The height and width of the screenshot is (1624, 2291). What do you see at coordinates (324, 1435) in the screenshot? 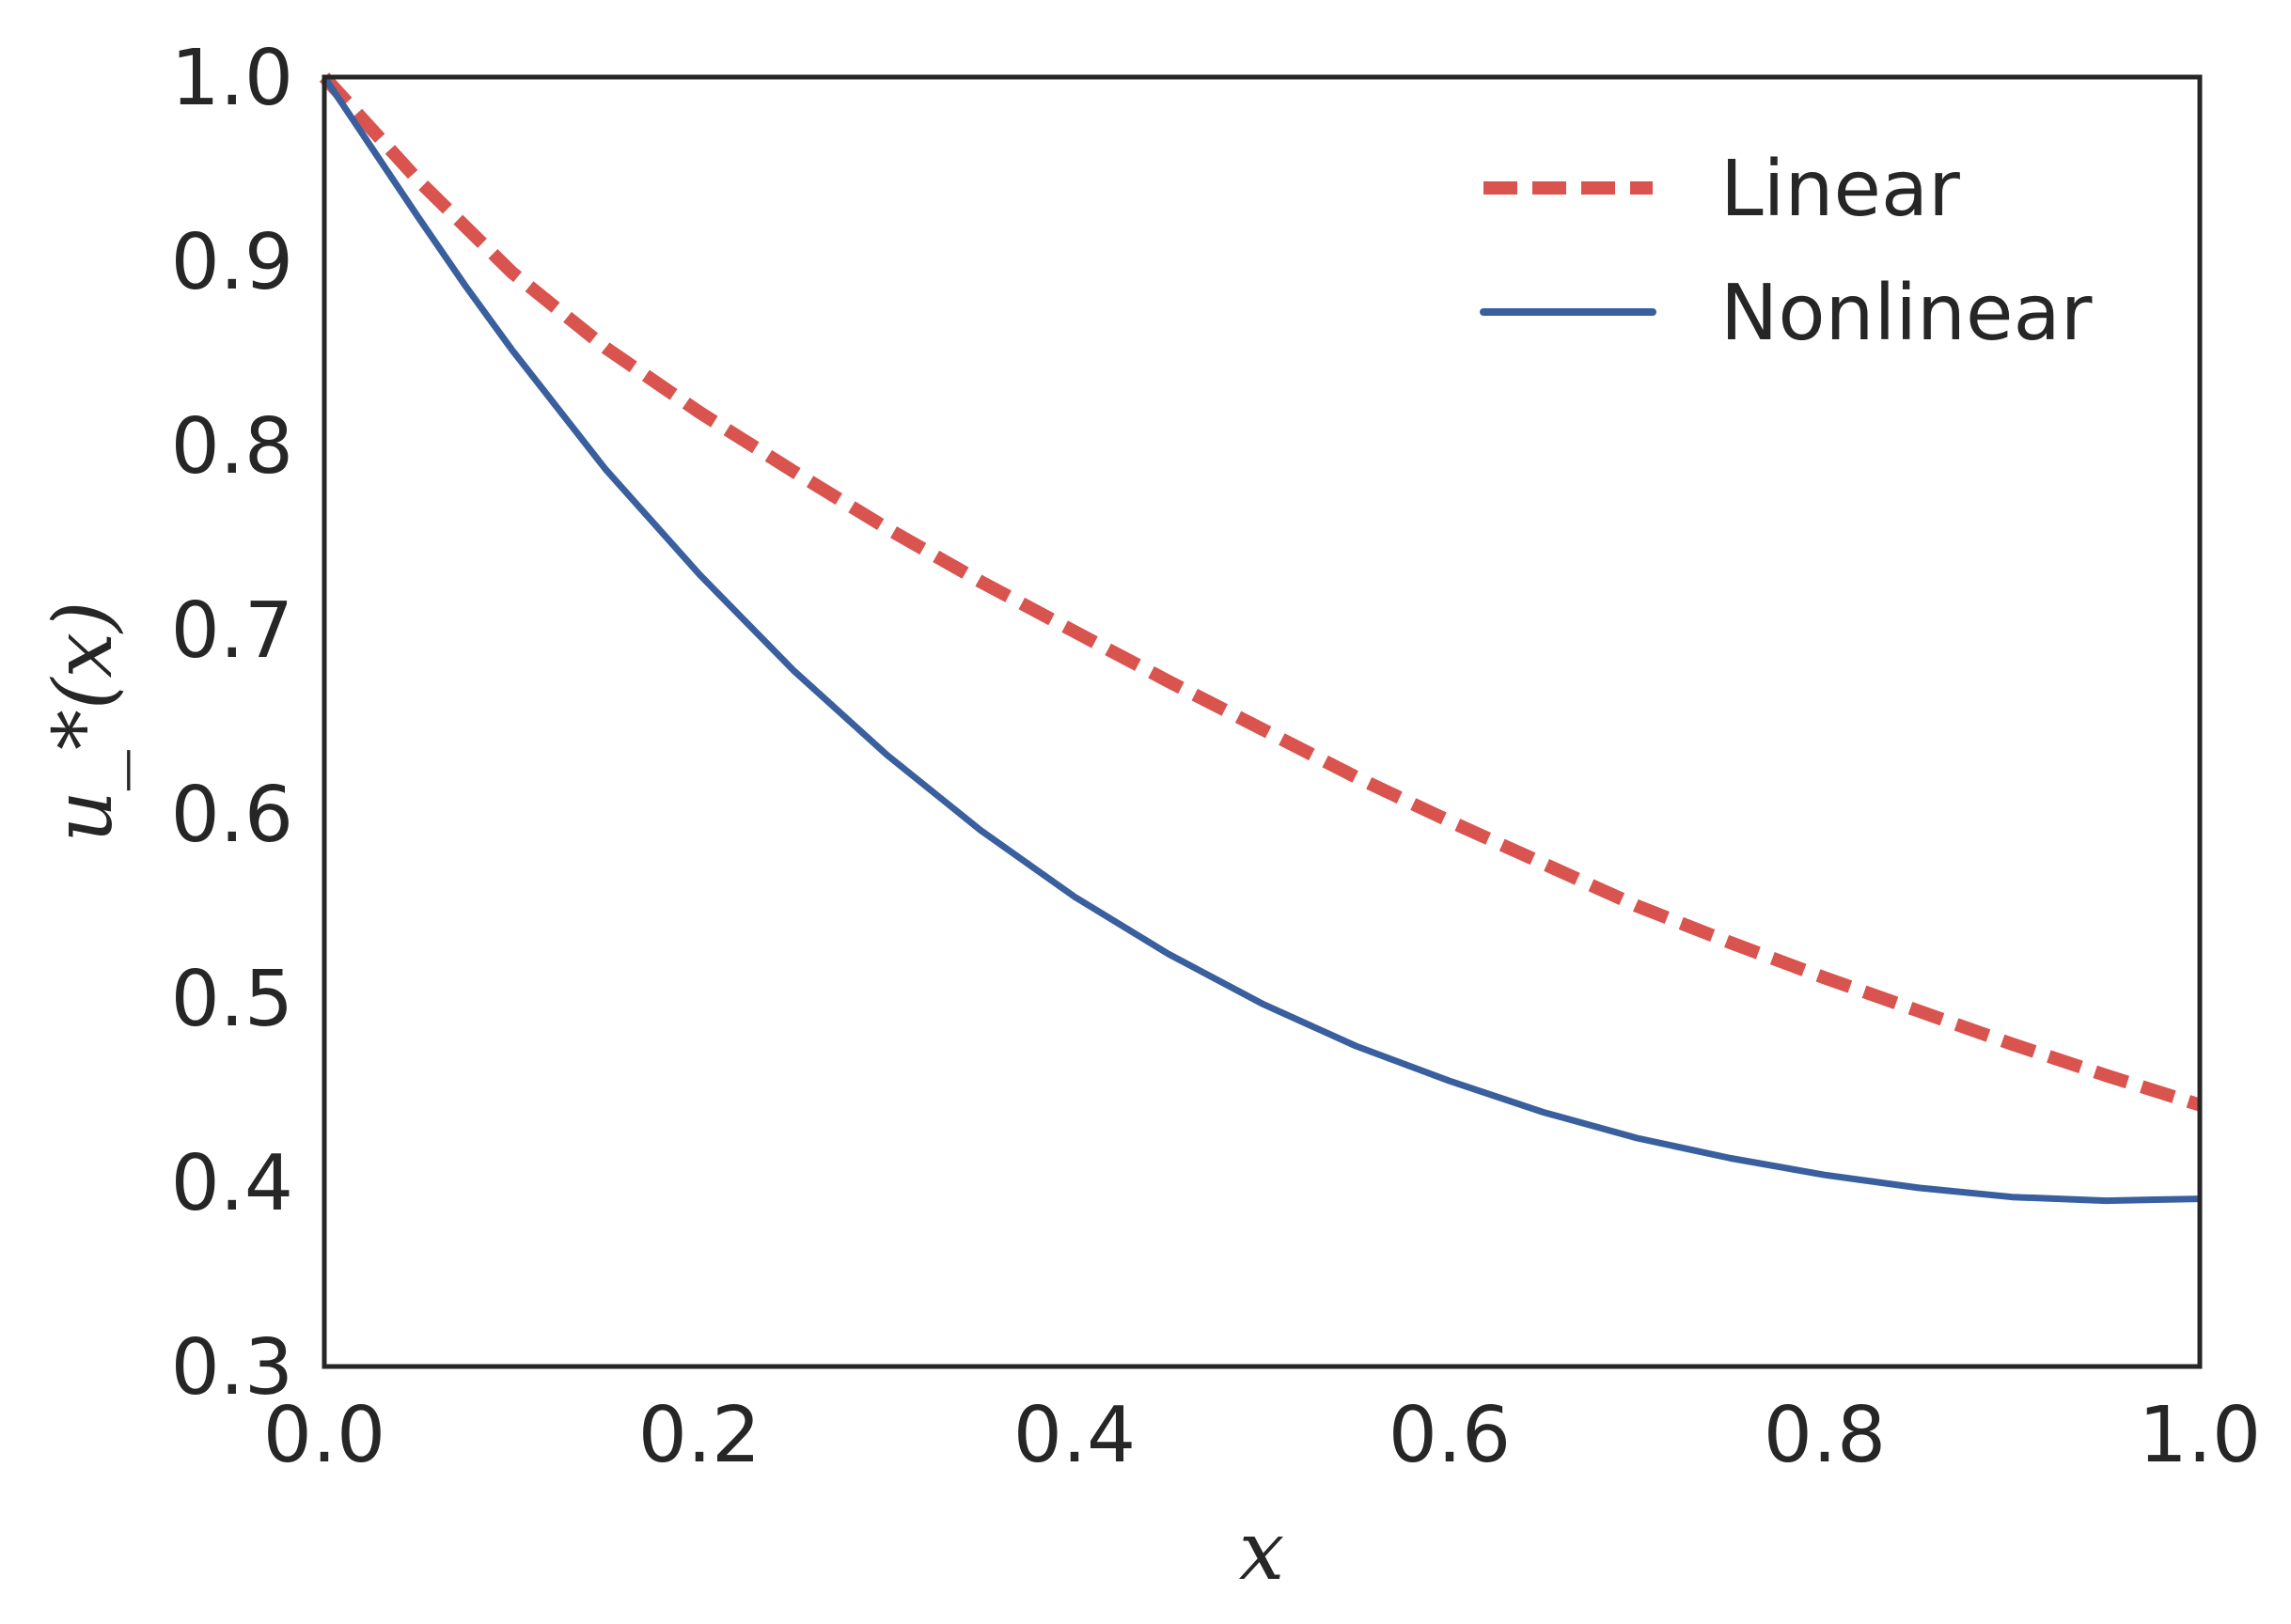
I see `x-tick-label: 0.0` at bounding box center [324, 1435].